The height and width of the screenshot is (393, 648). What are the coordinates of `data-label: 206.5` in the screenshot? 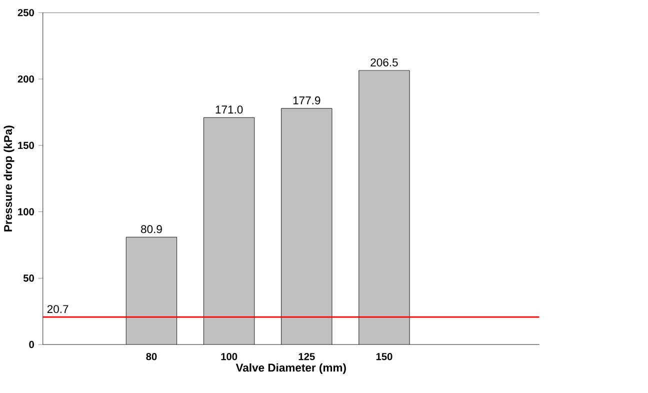 It's located at (384, 62).